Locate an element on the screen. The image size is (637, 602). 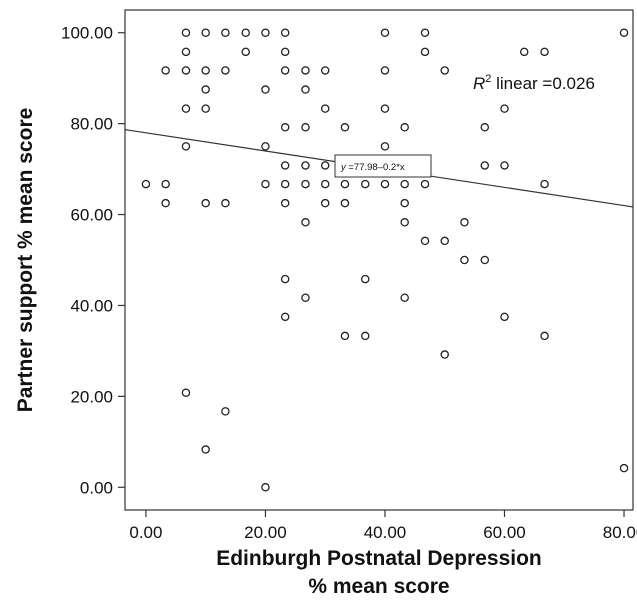
x-tick-label: 20.00 is located at coordinates (265, 532).